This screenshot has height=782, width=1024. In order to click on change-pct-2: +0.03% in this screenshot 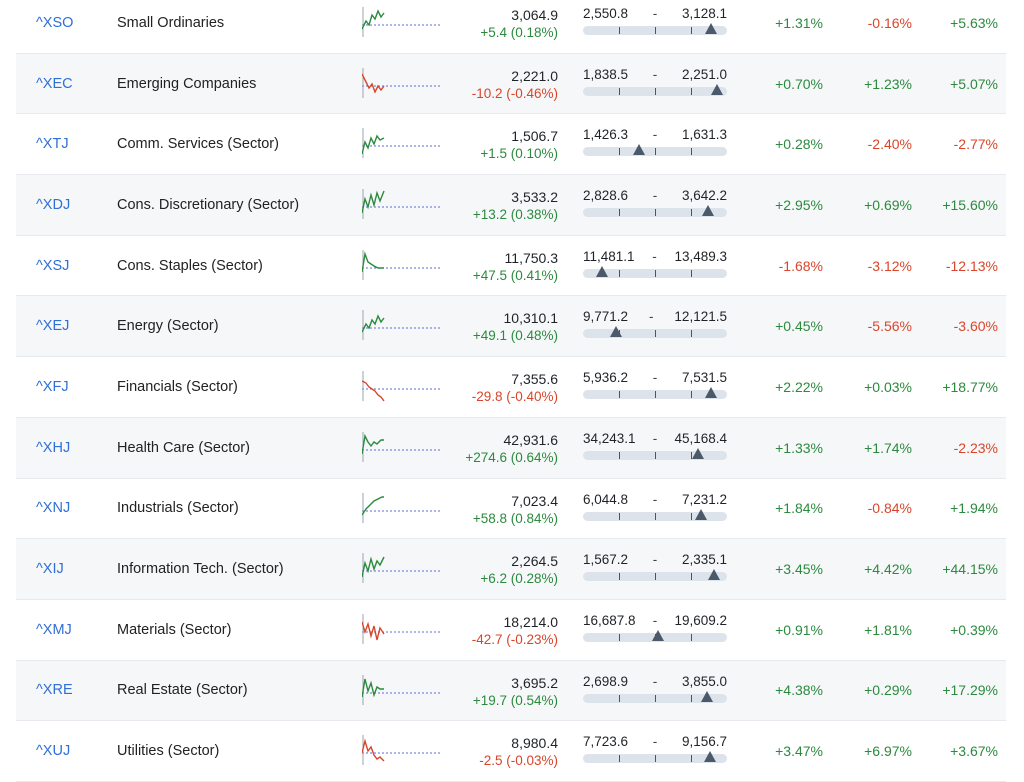, I will do `click(888, 386)`.